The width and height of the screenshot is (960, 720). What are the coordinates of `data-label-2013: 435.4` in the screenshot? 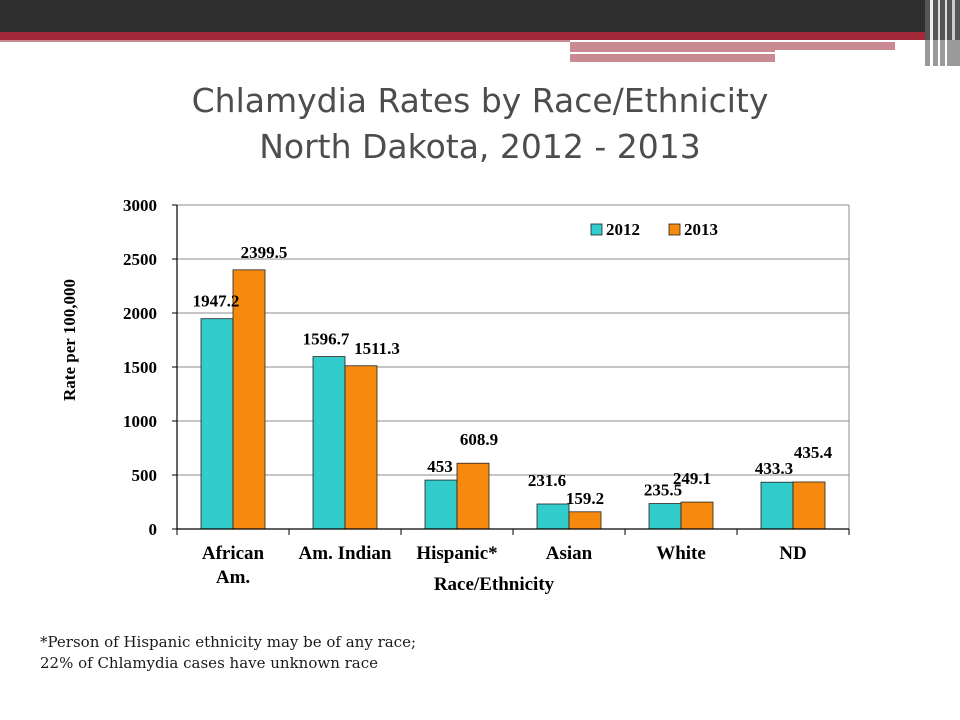 It's located at (813, 452).